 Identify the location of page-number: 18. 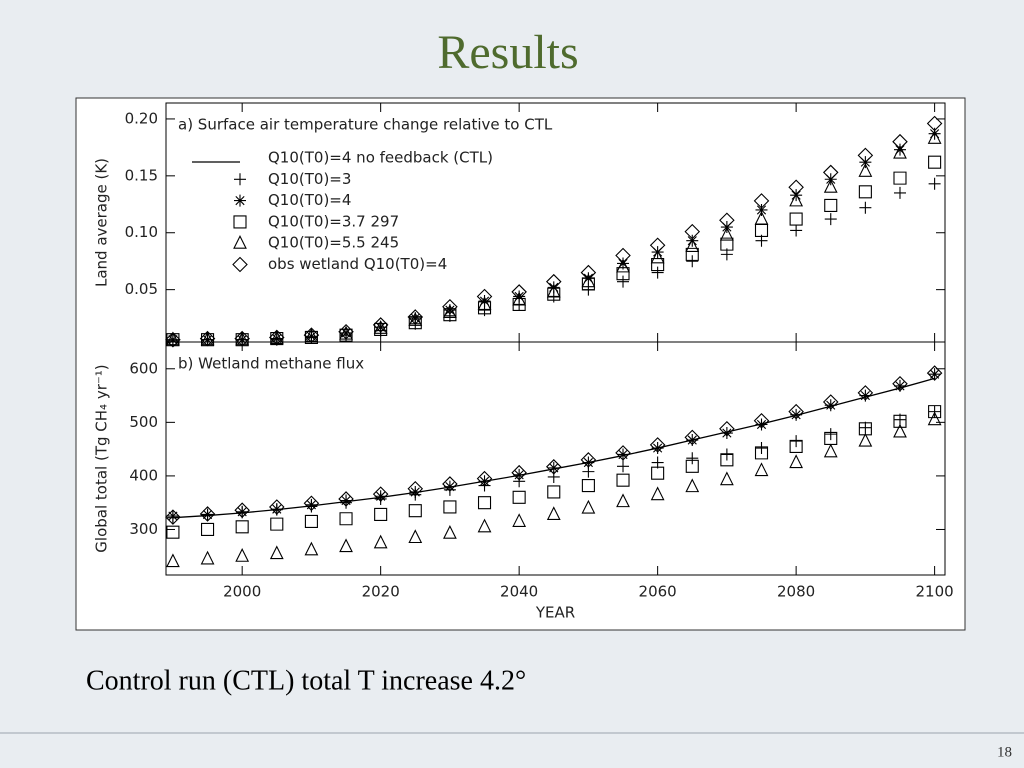
(1004, 752).